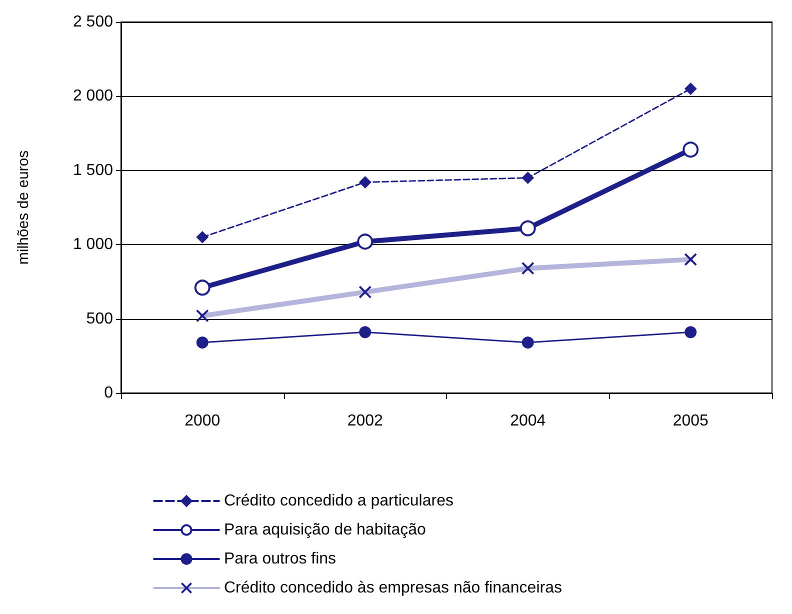 This screenshot has width=792, height=614. What do you see at coordinates (100, 319) in the screenshot?
I see `y-tick-label: 500` at bounding box center [100, 319].